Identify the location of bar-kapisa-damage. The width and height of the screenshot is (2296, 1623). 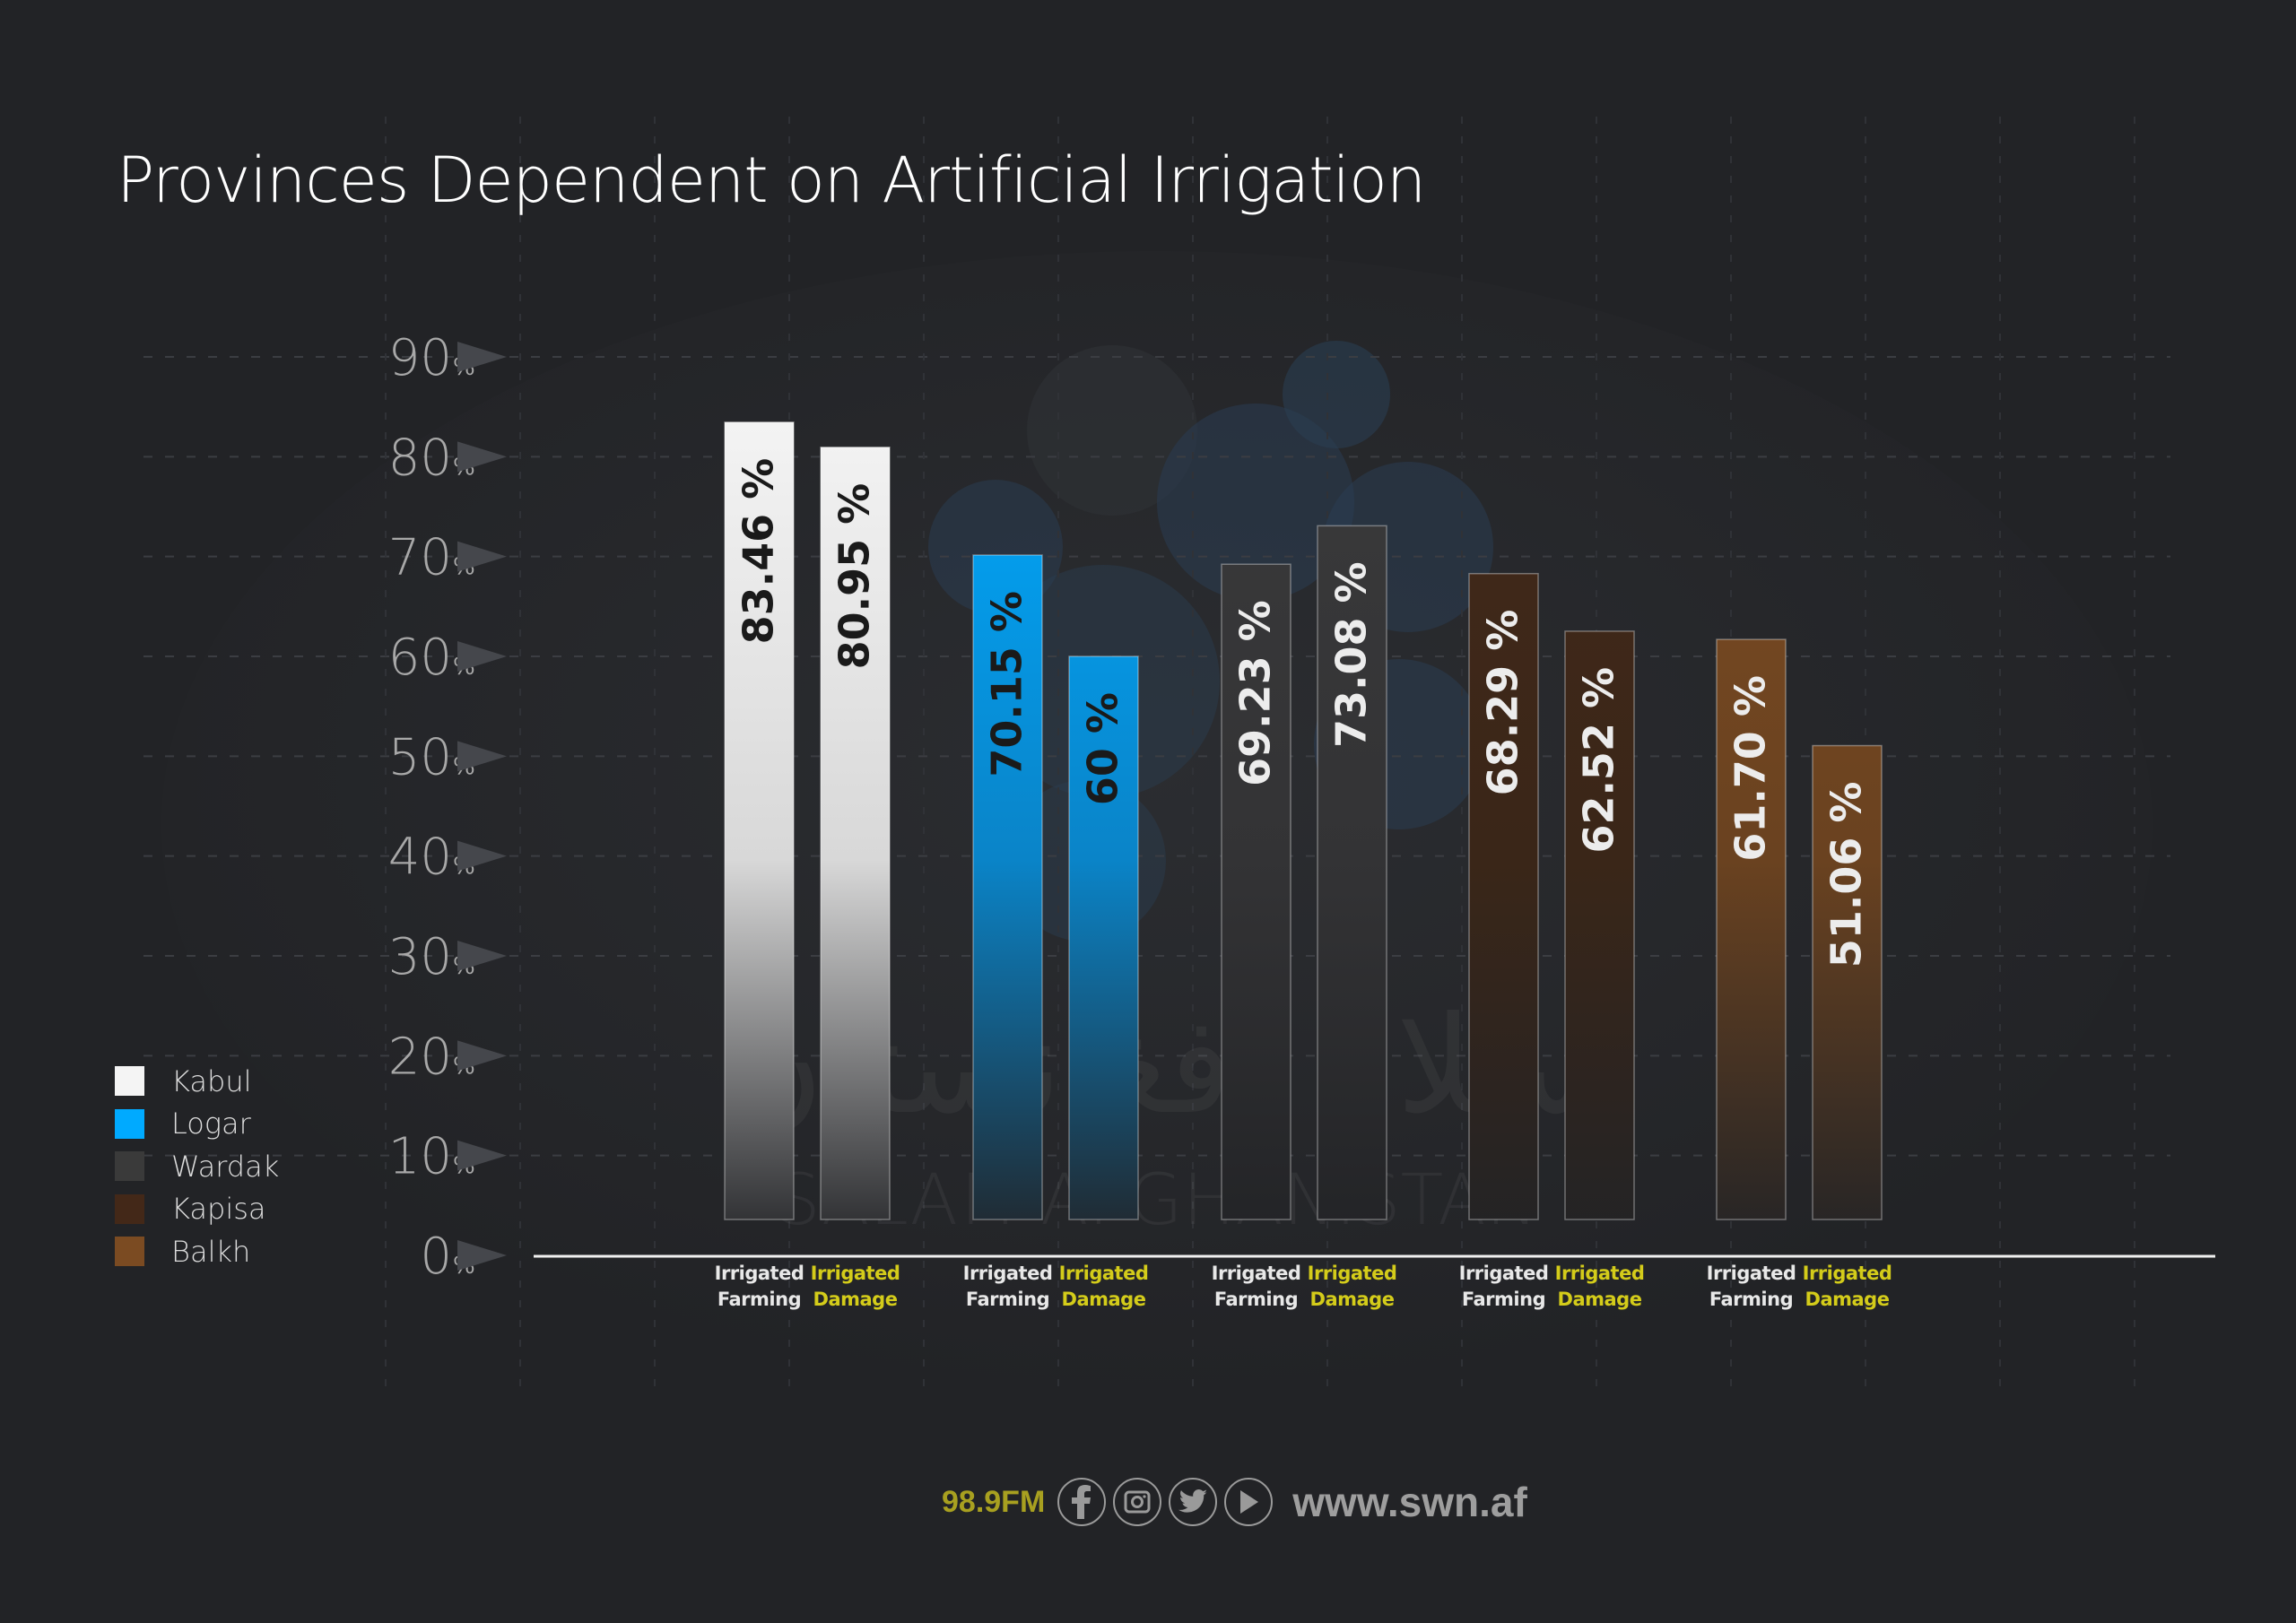
(1599, 925).